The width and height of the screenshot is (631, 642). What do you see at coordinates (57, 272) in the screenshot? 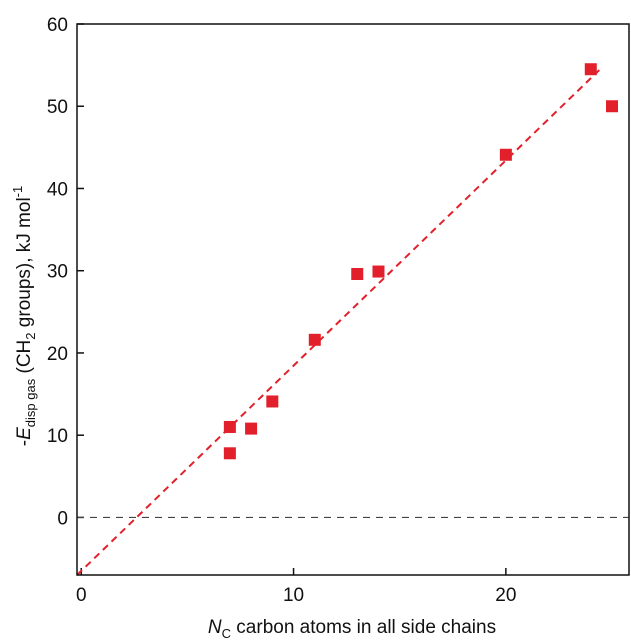
I see `y-tick-label: 30` at bounding box center [57, 272].